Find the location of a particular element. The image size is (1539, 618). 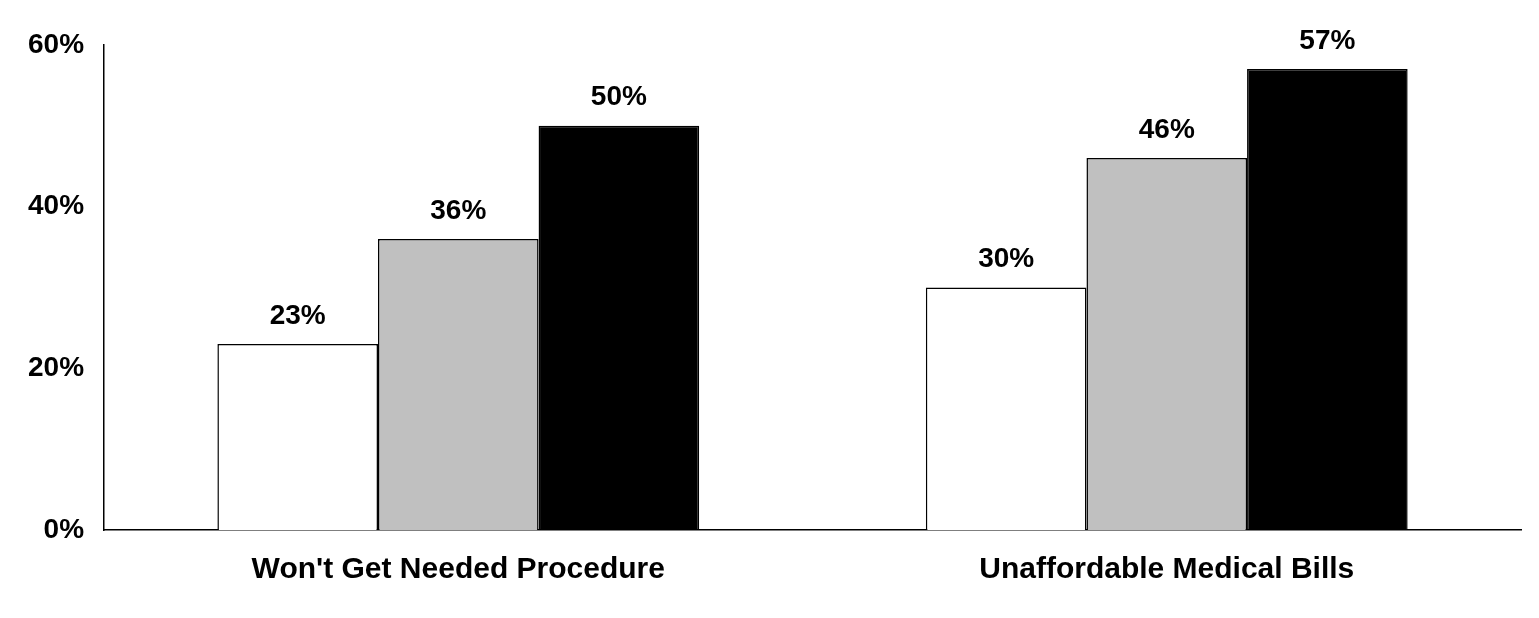

y-tick-label: 60% is located at coordinates (56, 43).